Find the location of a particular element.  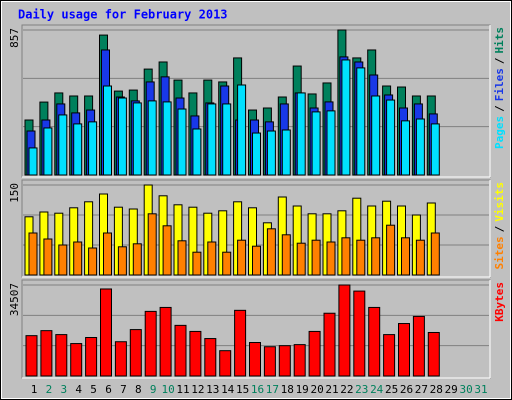

x-tick-label: 23 is located at coordinates (361, 389).